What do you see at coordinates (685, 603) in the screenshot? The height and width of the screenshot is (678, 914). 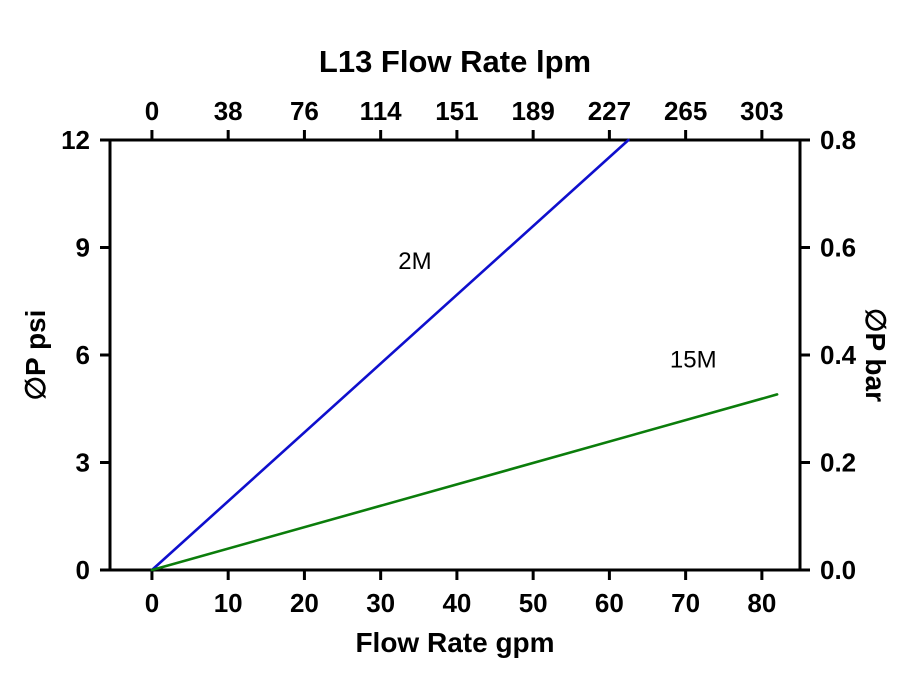 I see `x-axis-tick-label: 70` at bounding box center [685, 603].